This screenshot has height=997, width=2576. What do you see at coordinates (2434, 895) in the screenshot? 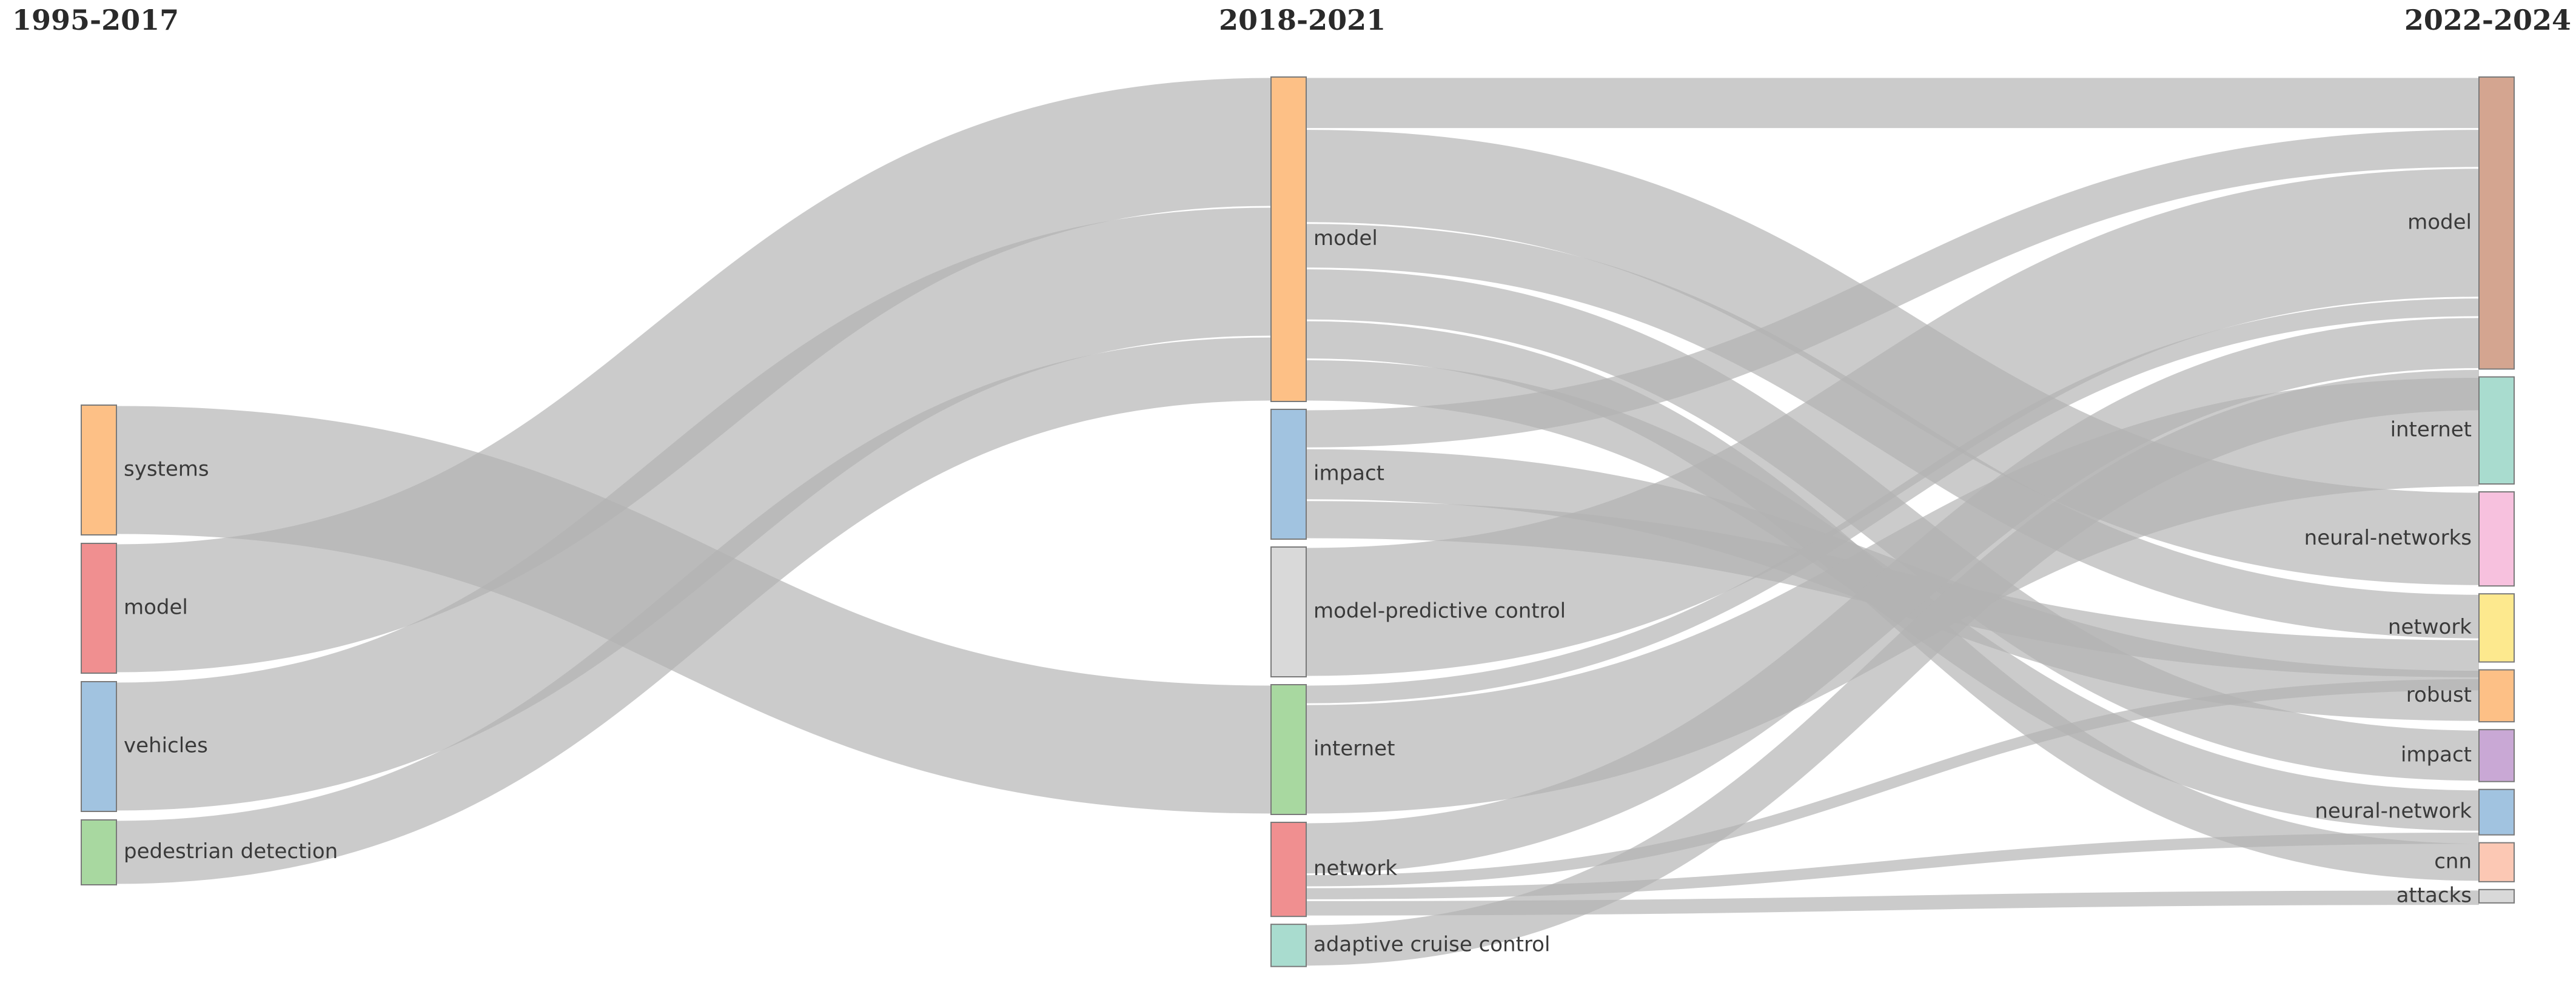
I see `node-label-c-attacks: attacks` at bounding box center [2434, 895].